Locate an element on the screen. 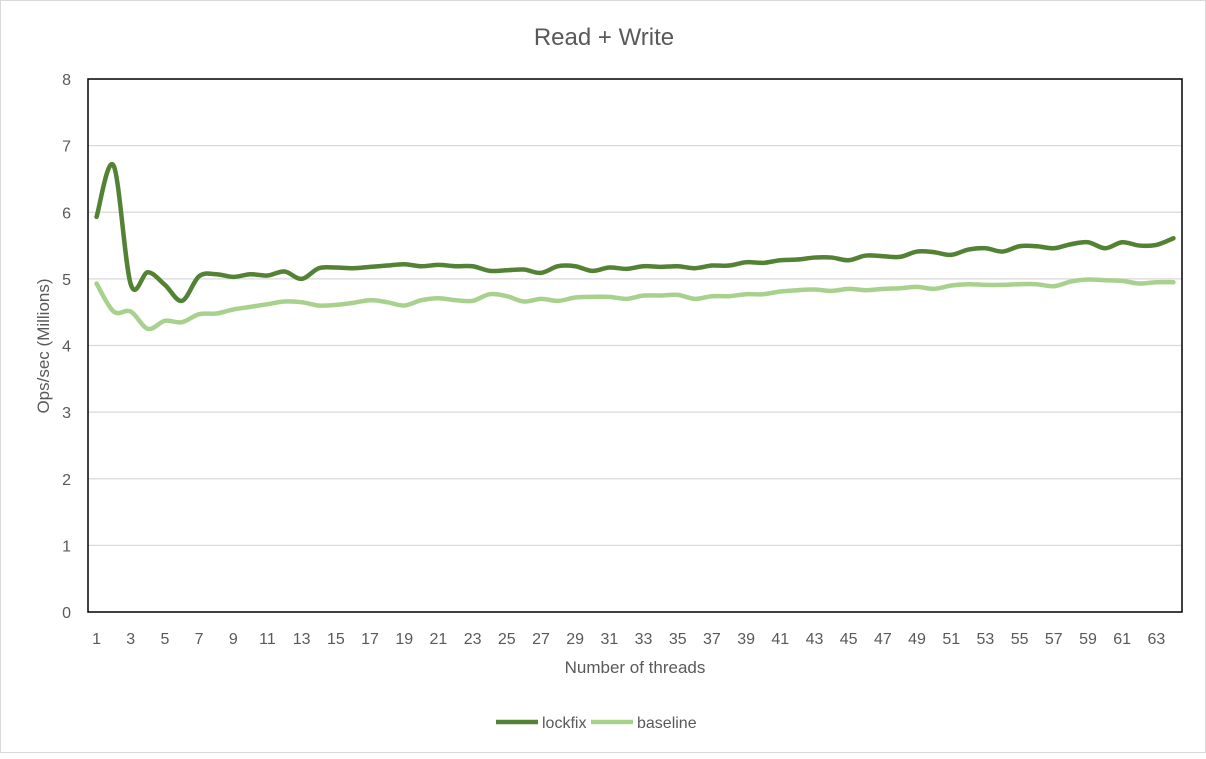 This screenshot has height=759, width=1206. y-tick-label: 3 is located at coordinates (66, 413).